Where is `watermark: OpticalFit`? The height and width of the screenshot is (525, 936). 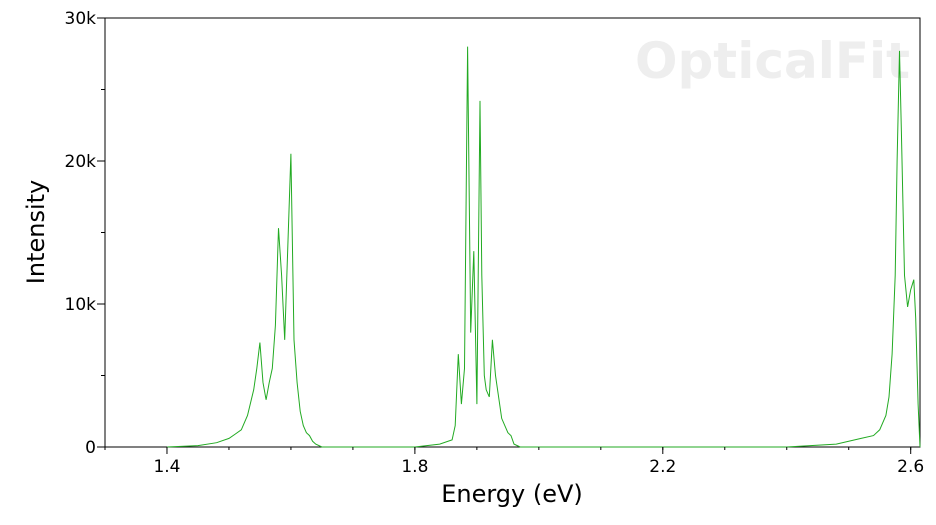 watermark: OpticalFit is located at coordinates (772, 61).